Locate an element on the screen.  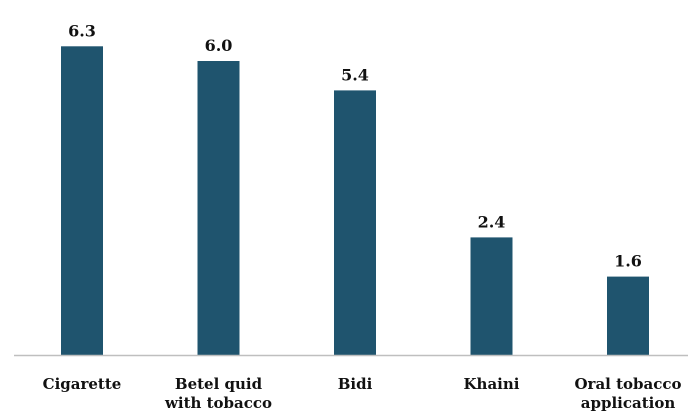
data-label-3: 2.4 is located at coordinates (492, 221).